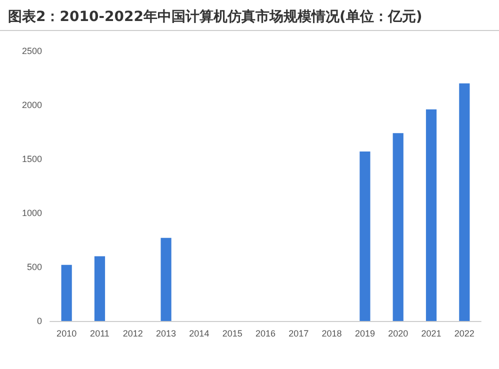 The image size is (499, 369). Describe the element at coordinates (232, 333) in the screenshot. I see `x-tick-label: 2015` at that location.